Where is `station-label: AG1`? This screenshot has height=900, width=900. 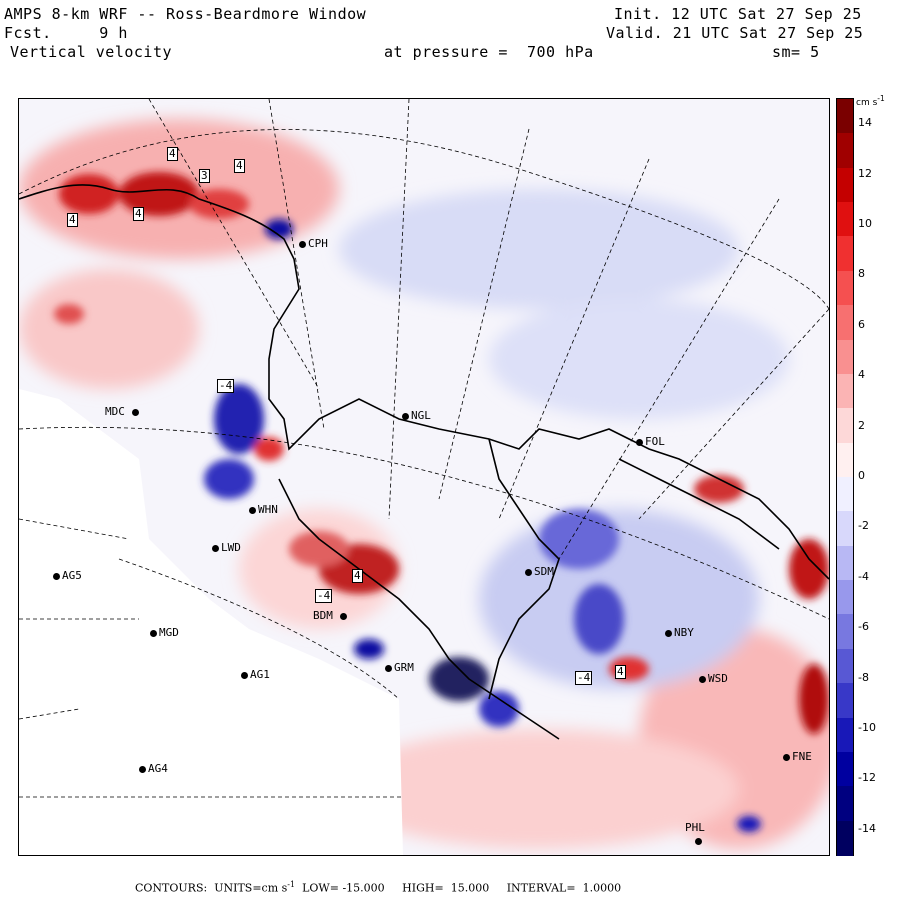 station-label: AG1 is located at coordinates (260, 674).